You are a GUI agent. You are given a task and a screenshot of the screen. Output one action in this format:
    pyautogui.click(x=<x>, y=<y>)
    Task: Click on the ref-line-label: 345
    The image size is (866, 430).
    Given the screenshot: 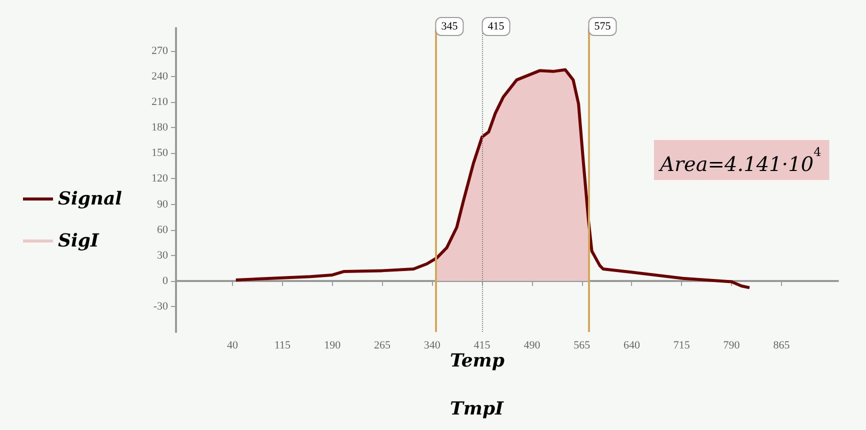 What is the action you would take?
    pyautogui.click(x=449, y=26)
    